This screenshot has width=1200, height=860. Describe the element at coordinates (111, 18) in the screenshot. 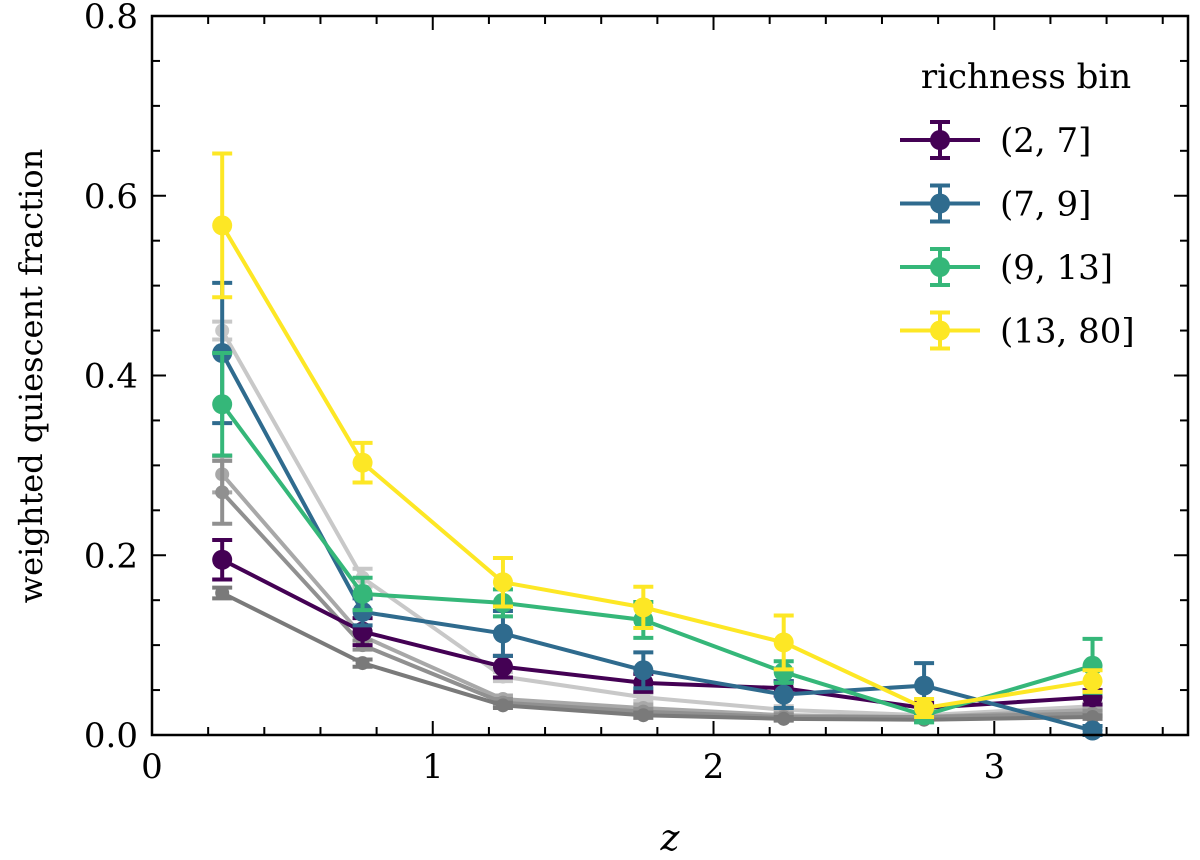

I see `y-tick-label: 0.8` at that location.